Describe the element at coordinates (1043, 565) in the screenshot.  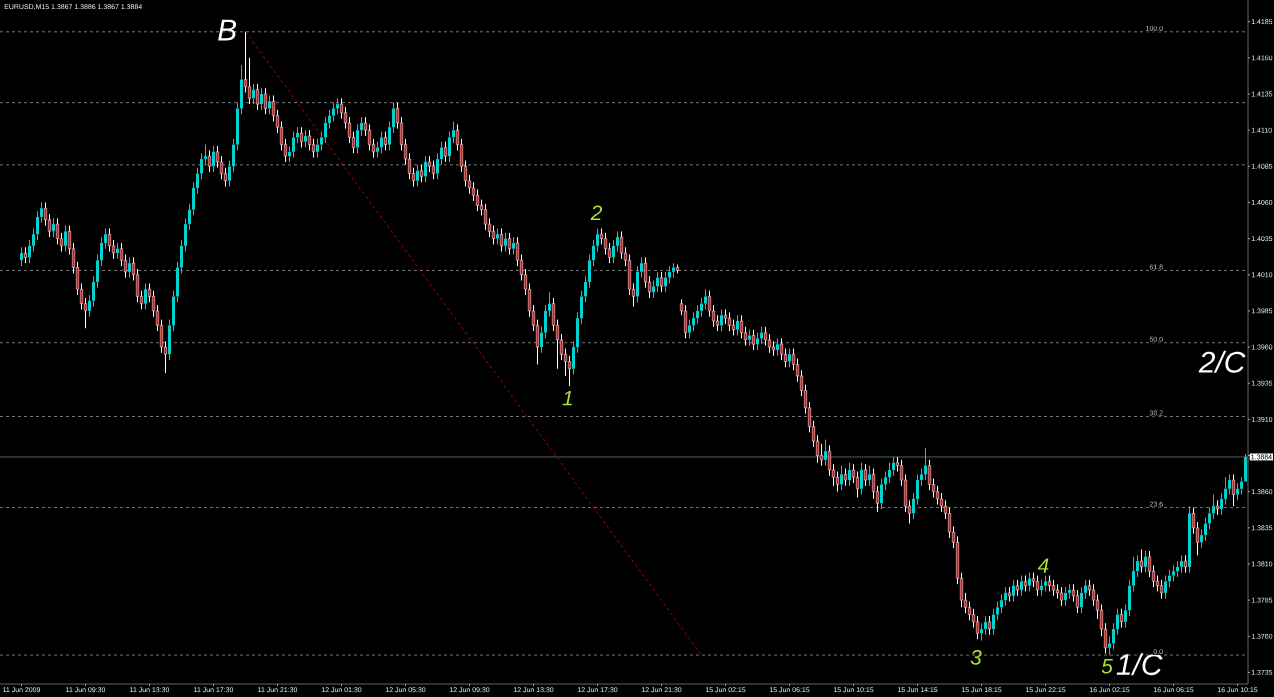
I see `annotation: 4` at that location.